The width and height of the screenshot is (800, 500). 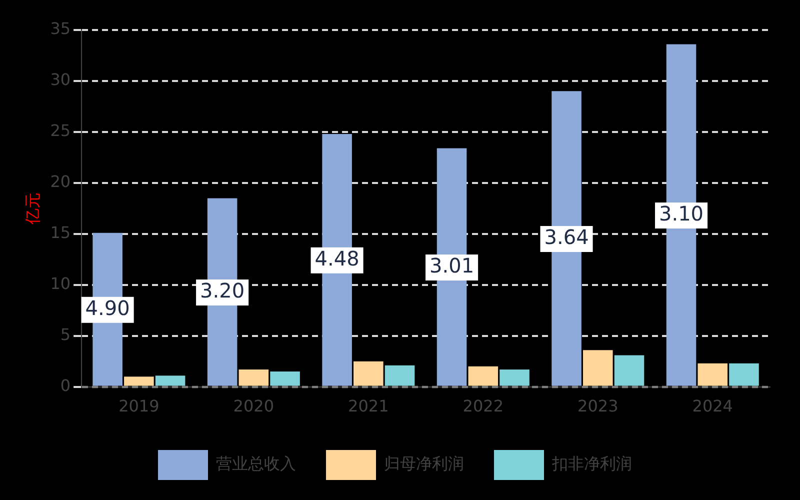 What do you see at coordinates (256, 464) in the screenshot?
I see `legend-label: 营业总收入` at bounding box center [256, 464].